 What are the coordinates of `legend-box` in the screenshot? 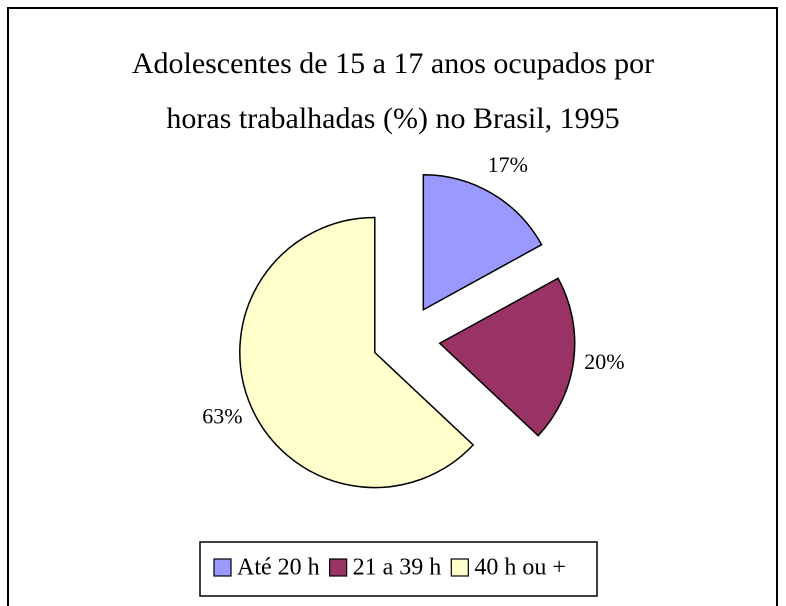 It's located at (398, 569).